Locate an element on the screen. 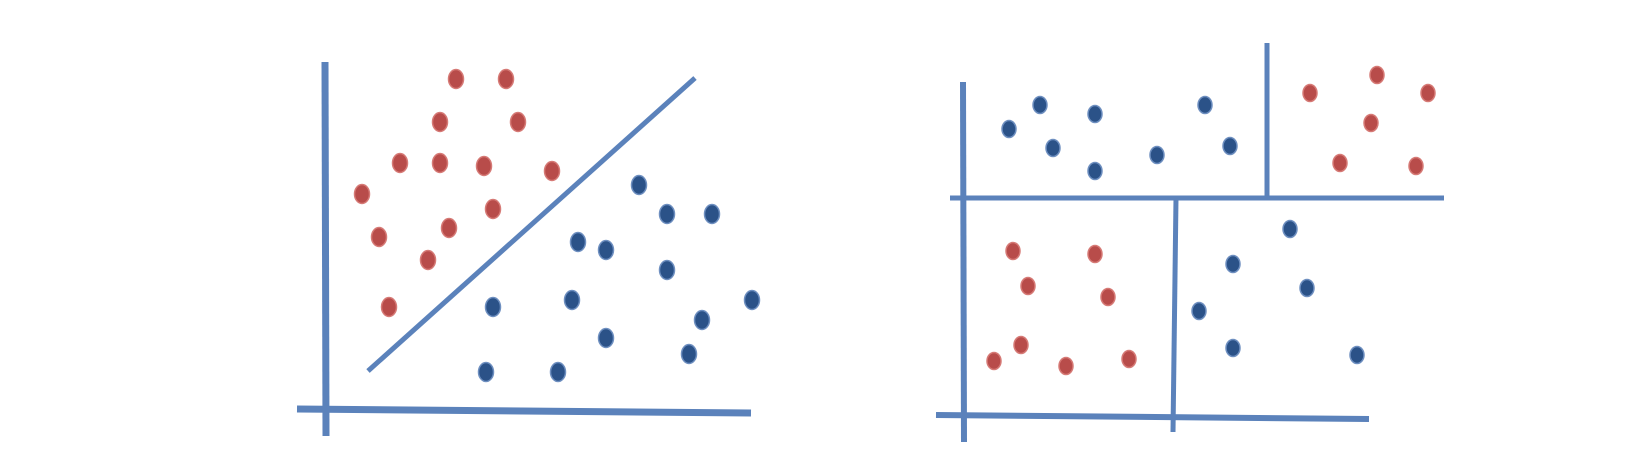 Image resolution: width=1644 pixels, height=464 pixels. lower-vertical-split is located at coordinates (1174, 315).